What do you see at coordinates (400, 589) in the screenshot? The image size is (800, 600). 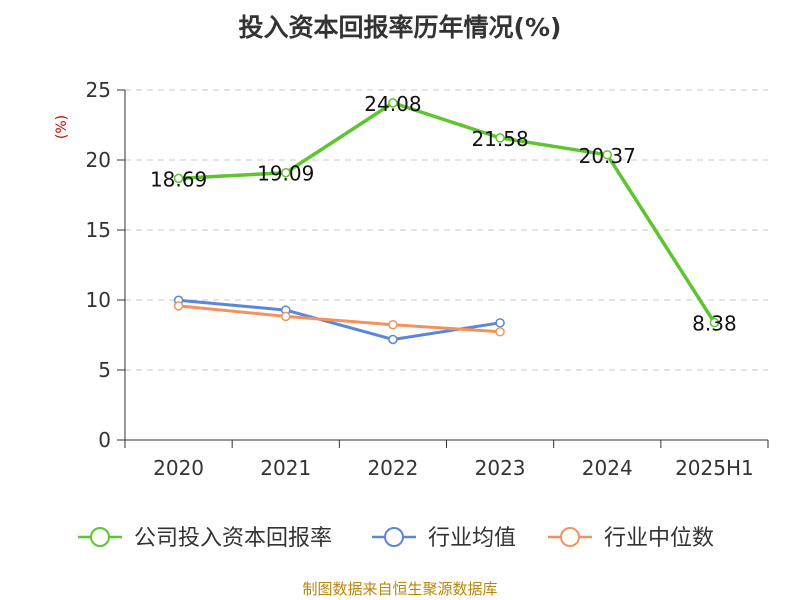 I see `source-note: 制图数据来自恒生聚源数据库` at bounding box center [400, 589].